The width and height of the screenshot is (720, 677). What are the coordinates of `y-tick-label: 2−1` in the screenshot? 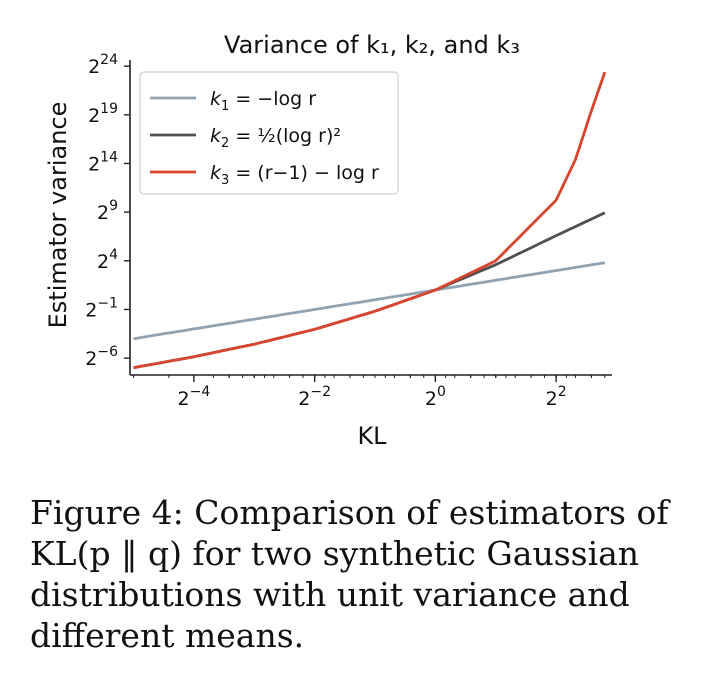 It's located at (101, 308).